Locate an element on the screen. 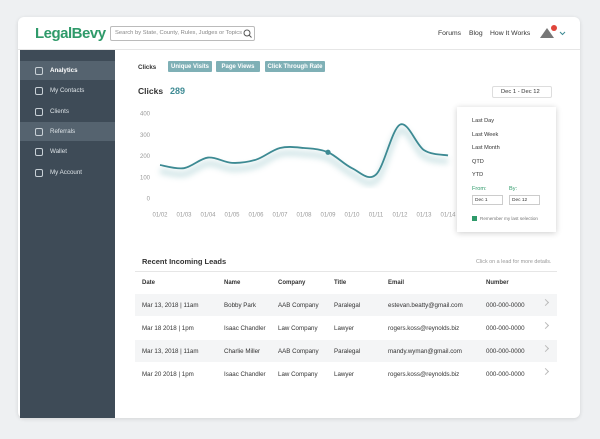 The image size is (600, 439). date-input: Dec 12 is located at coordinates (524, 200).